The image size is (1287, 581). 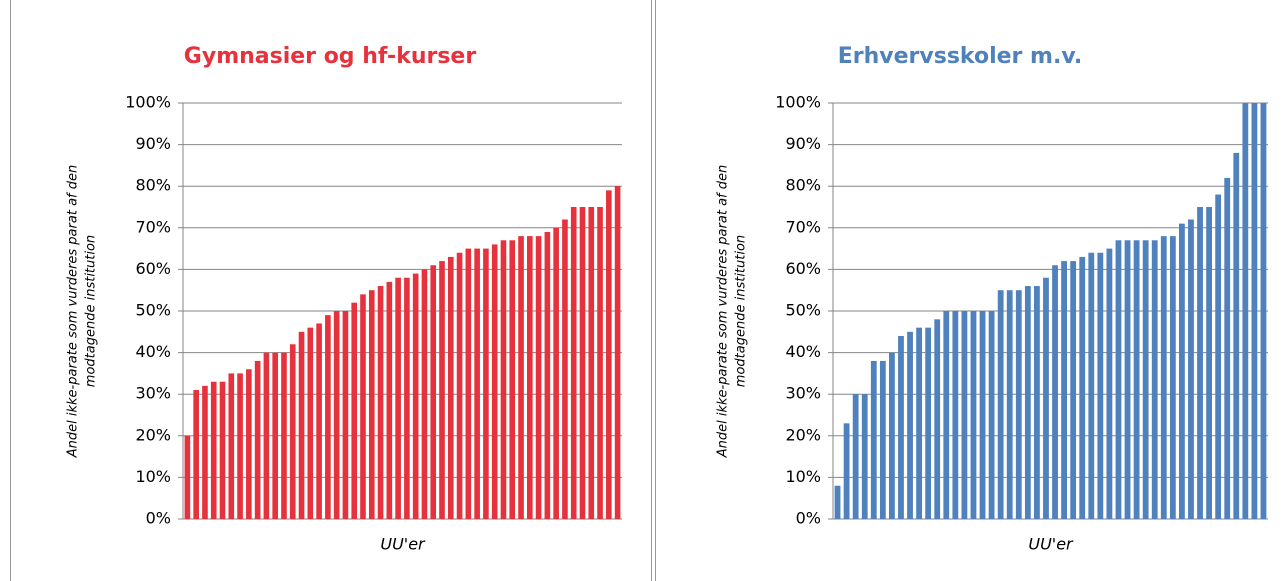 What do you see at coordinates (153, 434) in the screenshot?
I see `y-tick-label: 20%` at bounding box center [153, 434].